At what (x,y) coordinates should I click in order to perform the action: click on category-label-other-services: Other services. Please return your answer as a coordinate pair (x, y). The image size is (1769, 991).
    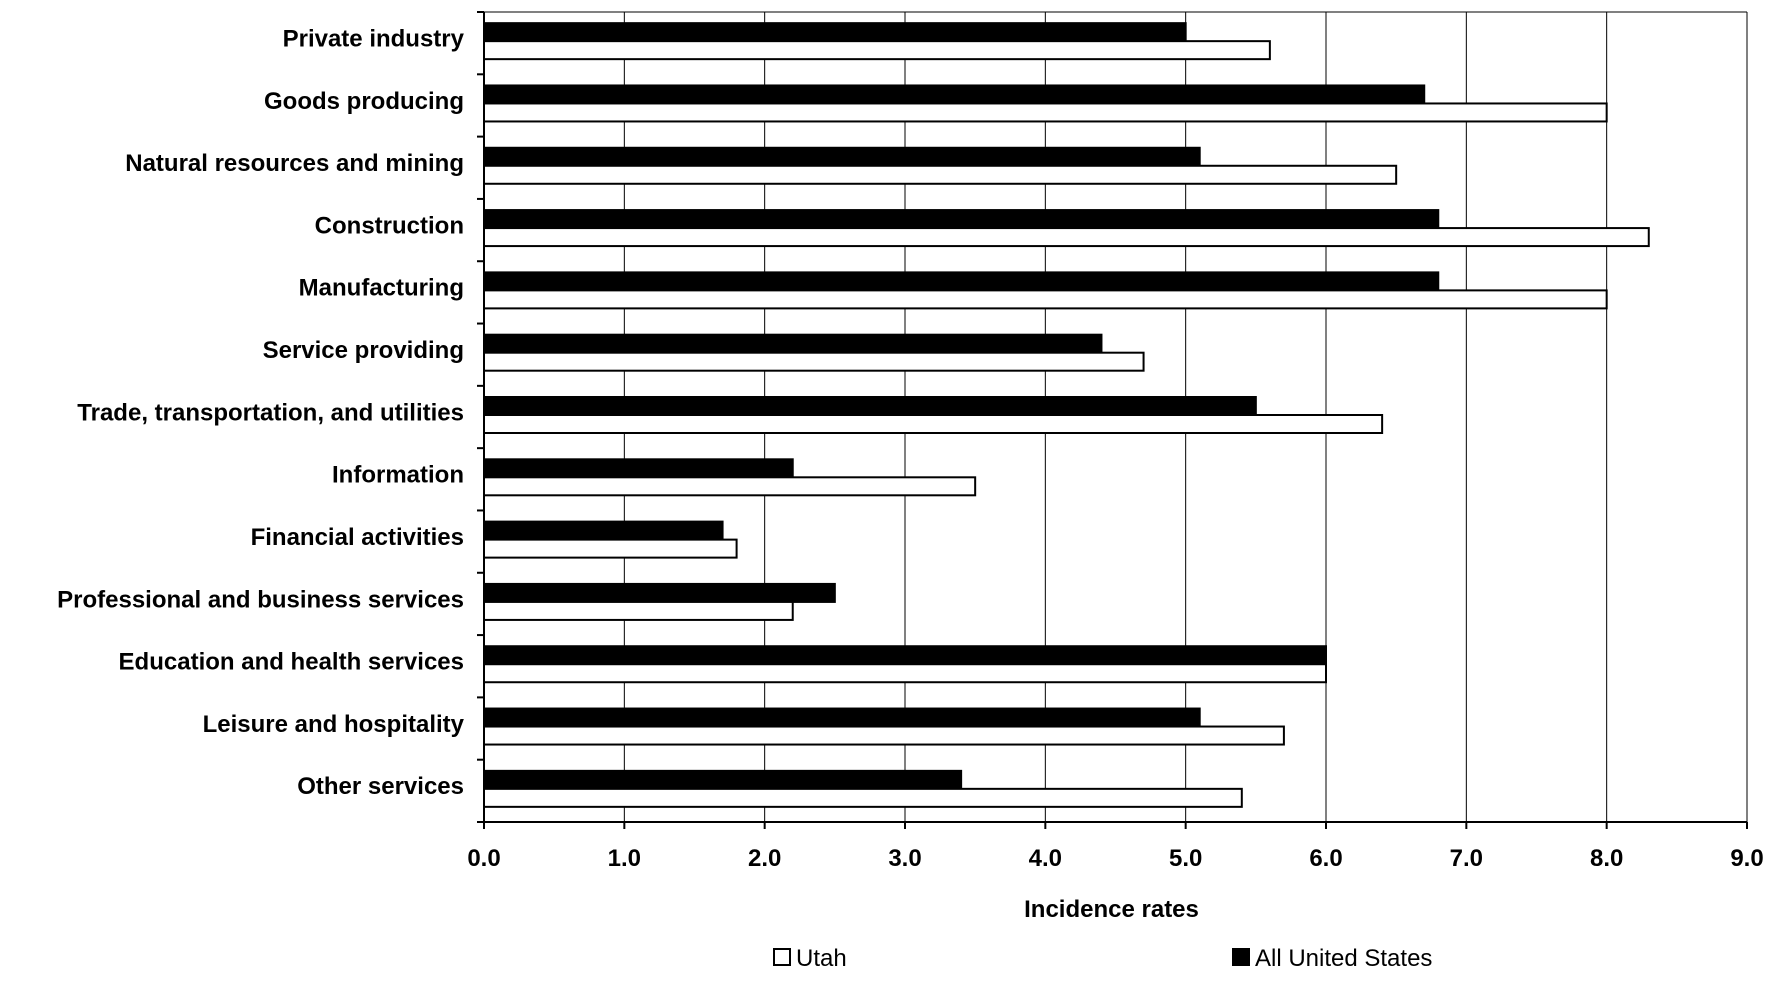
    Looking at the image, I should click on (380, 786).